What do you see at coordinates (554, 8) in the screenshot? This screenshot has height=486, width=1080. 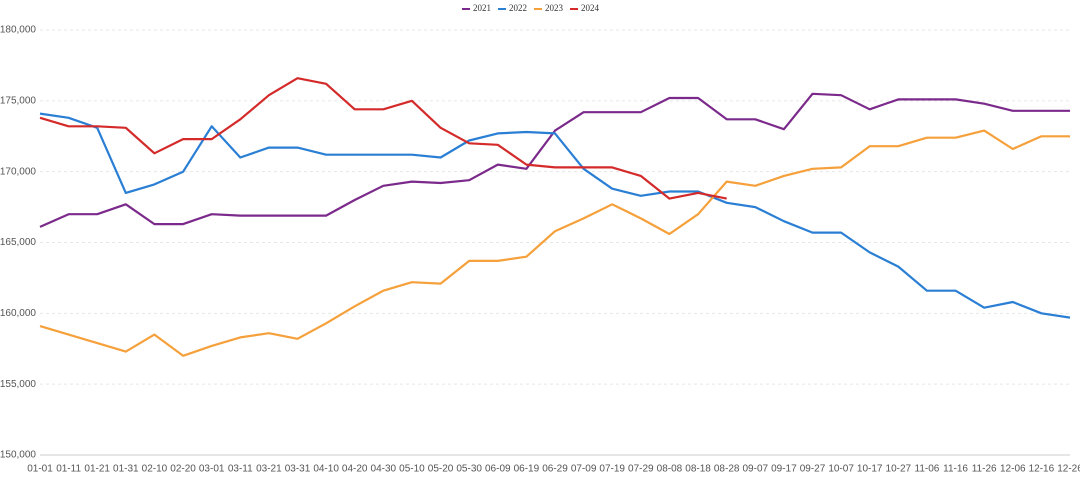 I see `legend-label: 2023` at bounding box center [554, 8].